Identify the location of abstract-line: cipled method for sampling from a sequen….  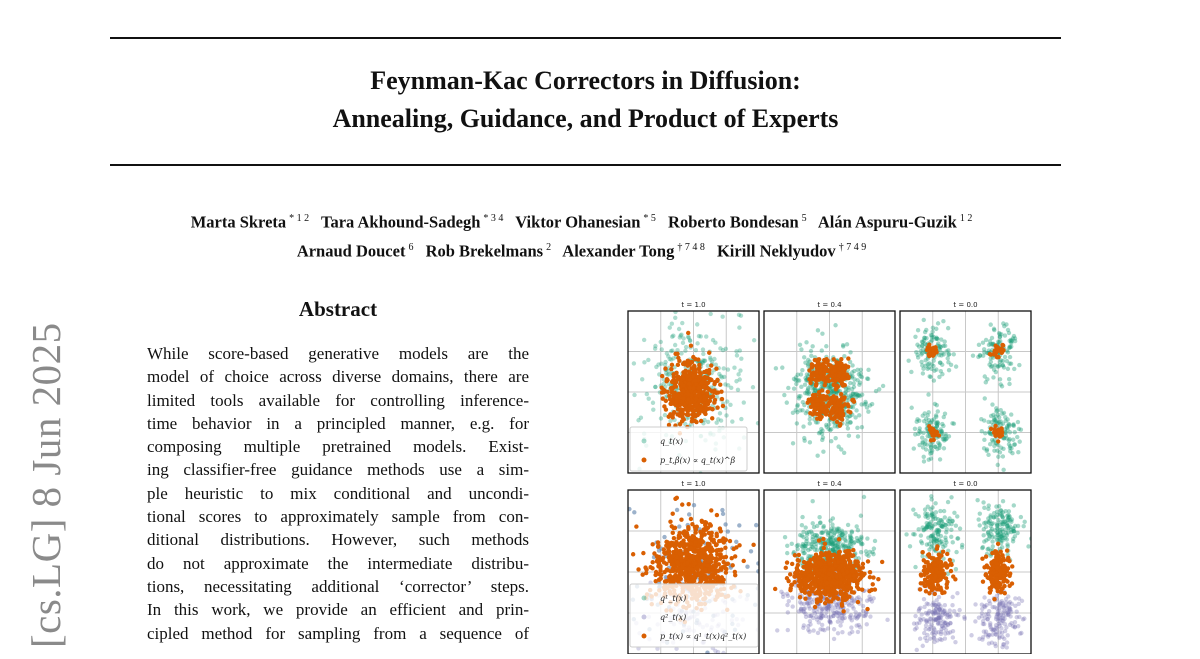
(338, 633).